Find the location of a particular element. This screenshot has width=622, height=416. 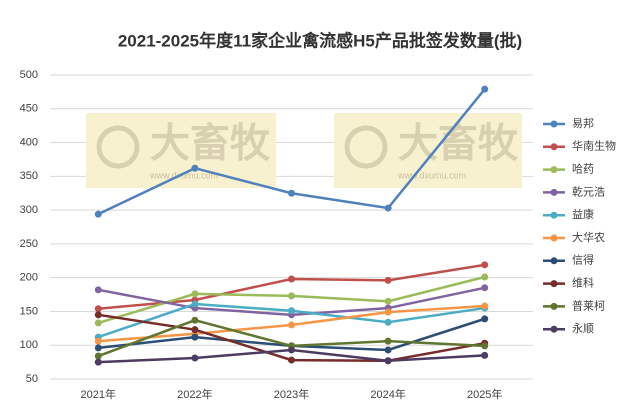

x-tick-label: 2022年 is located at coordinates (194, 394).